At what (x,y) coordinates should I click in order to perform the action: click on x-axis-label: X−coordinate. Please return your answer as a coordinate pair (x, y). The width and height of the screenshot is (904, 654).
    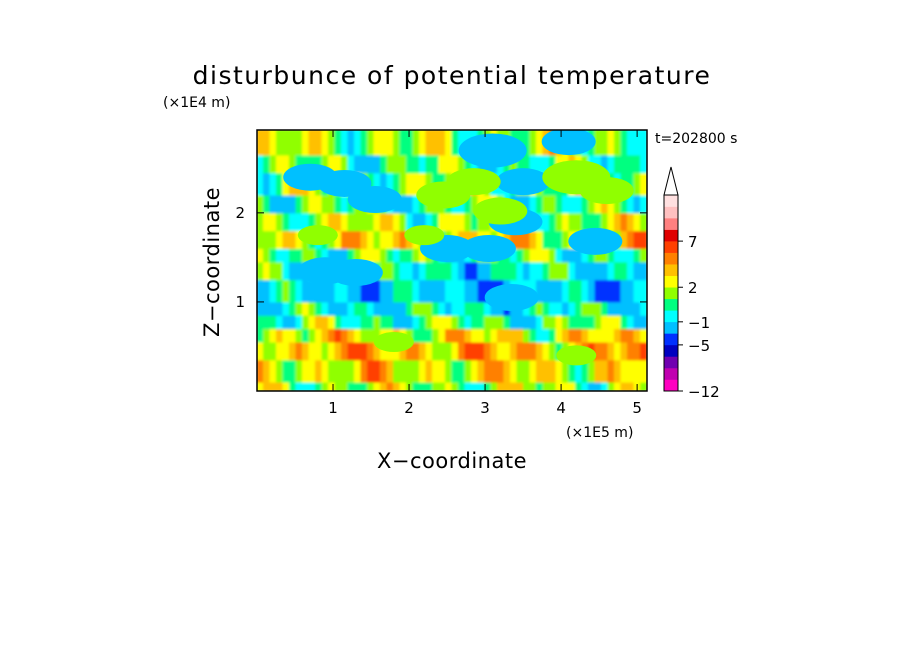
    Looking at the image, I should click on (452, 461).